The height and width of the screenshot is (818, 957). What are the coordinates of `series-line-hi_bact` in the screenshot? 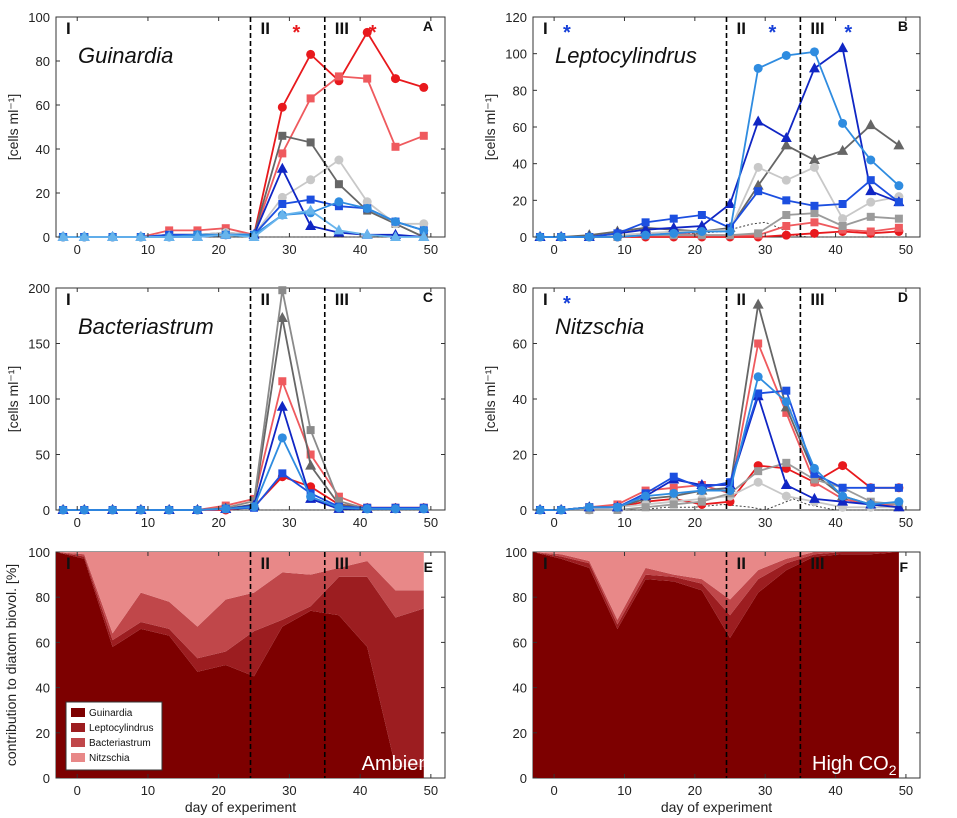 It's located at (720, 144).